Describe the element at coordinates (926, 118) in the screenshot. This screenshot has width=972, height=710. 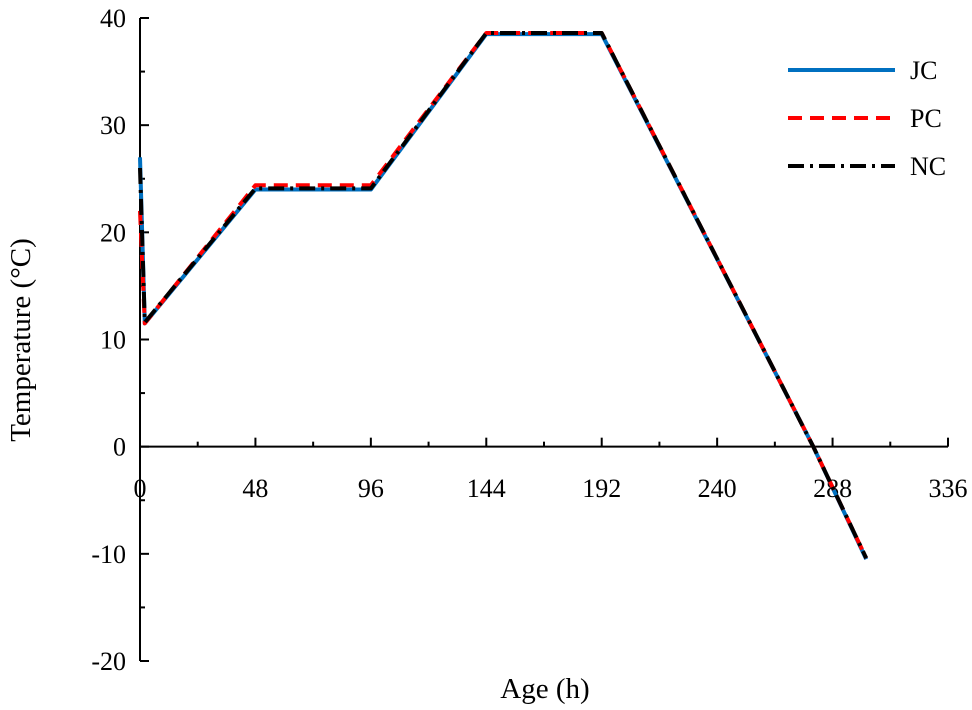
I see `legend-label-pc: PC` at that location.